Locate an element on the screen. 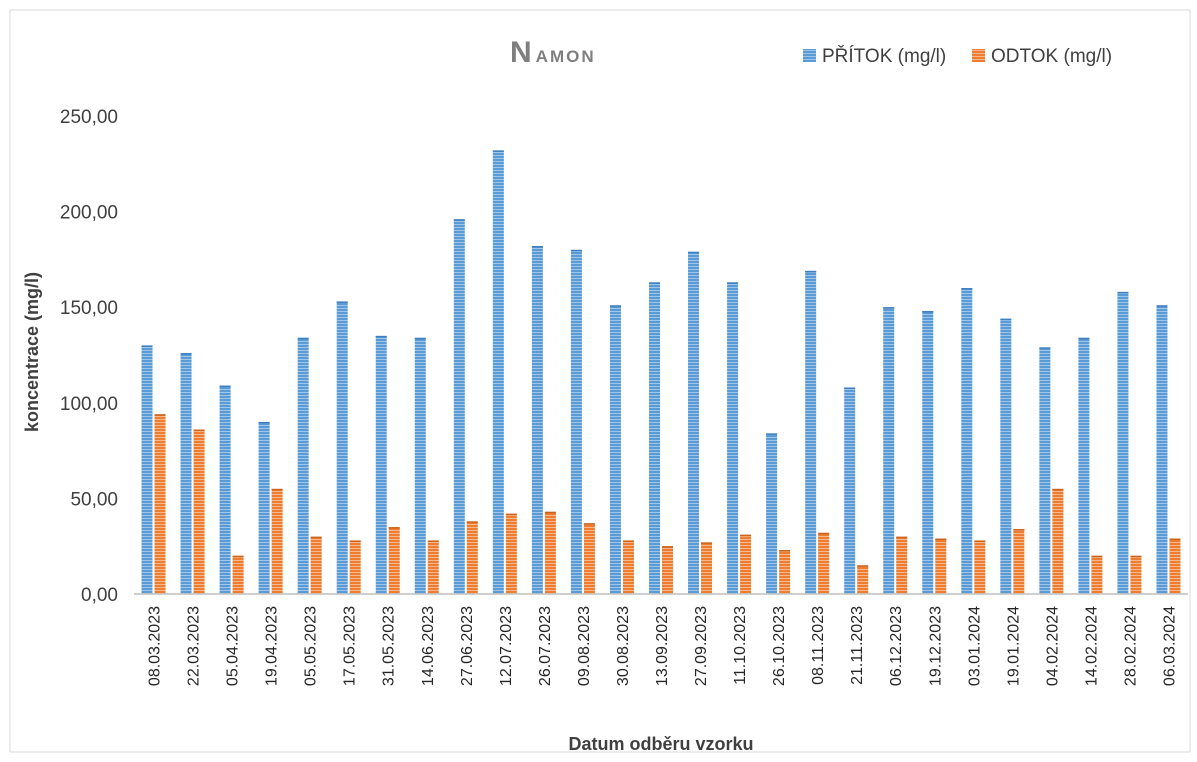 Image resolution: width=1197 pixels, height=762 pixels. x-tick-label: 19.12.2023 is located at coordinates (935, 646).